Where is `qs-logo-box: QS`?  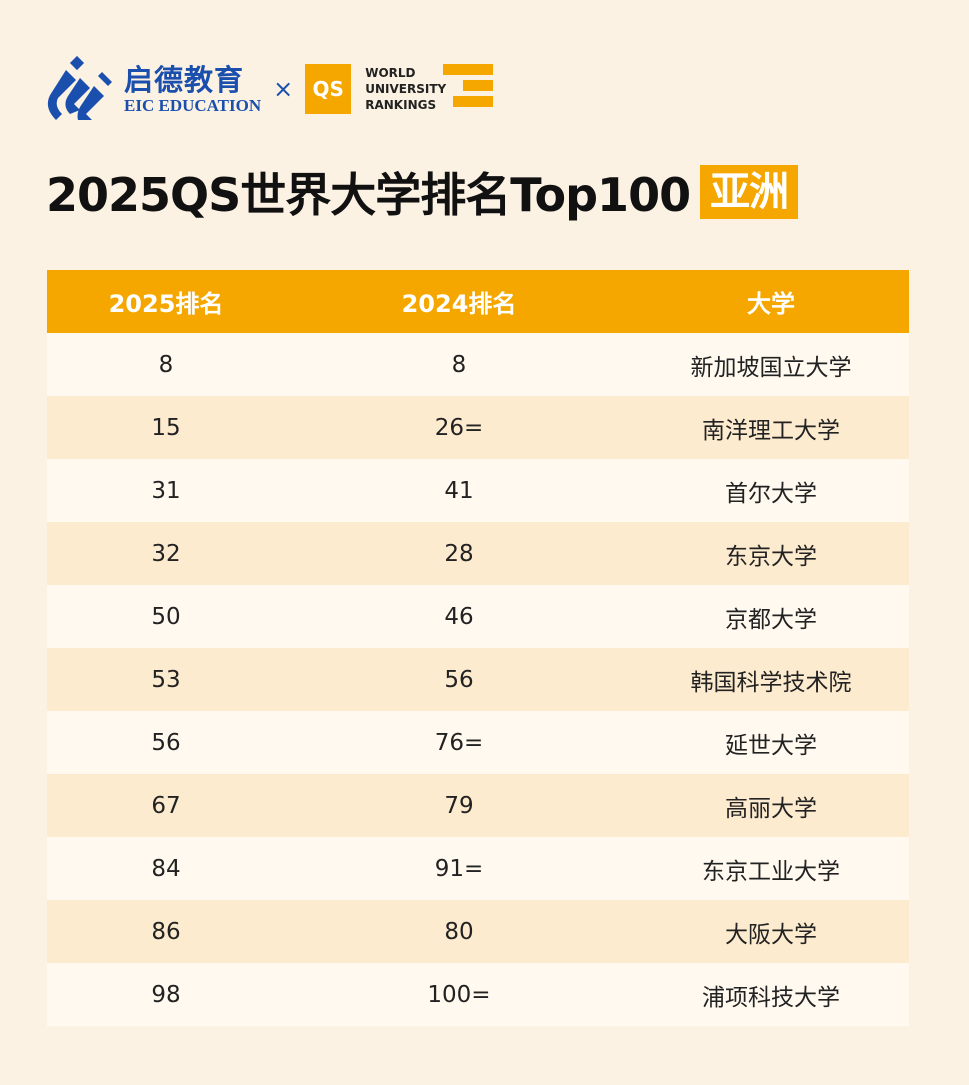
qs-logo-box: QS is located at coordinates (328, 89).